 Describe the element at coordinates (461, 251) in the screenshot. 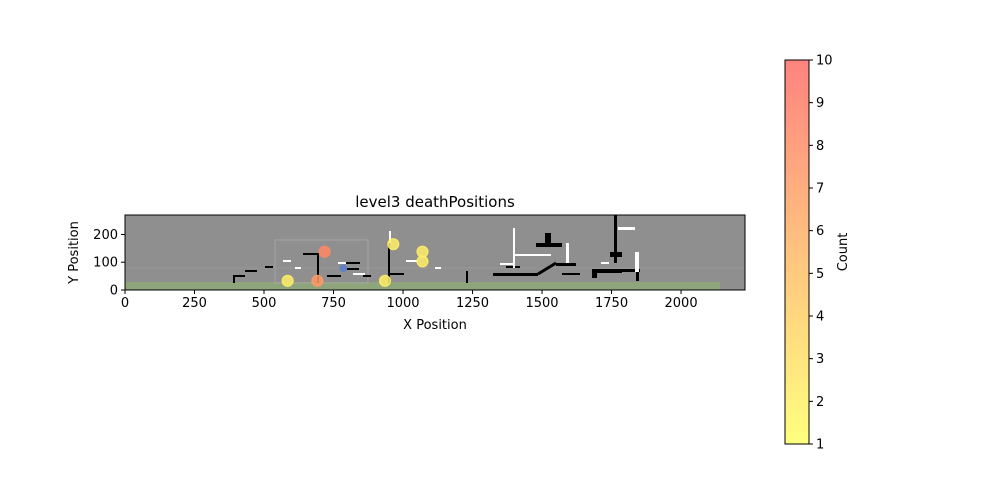

I see `map-white-blocks` at that location.